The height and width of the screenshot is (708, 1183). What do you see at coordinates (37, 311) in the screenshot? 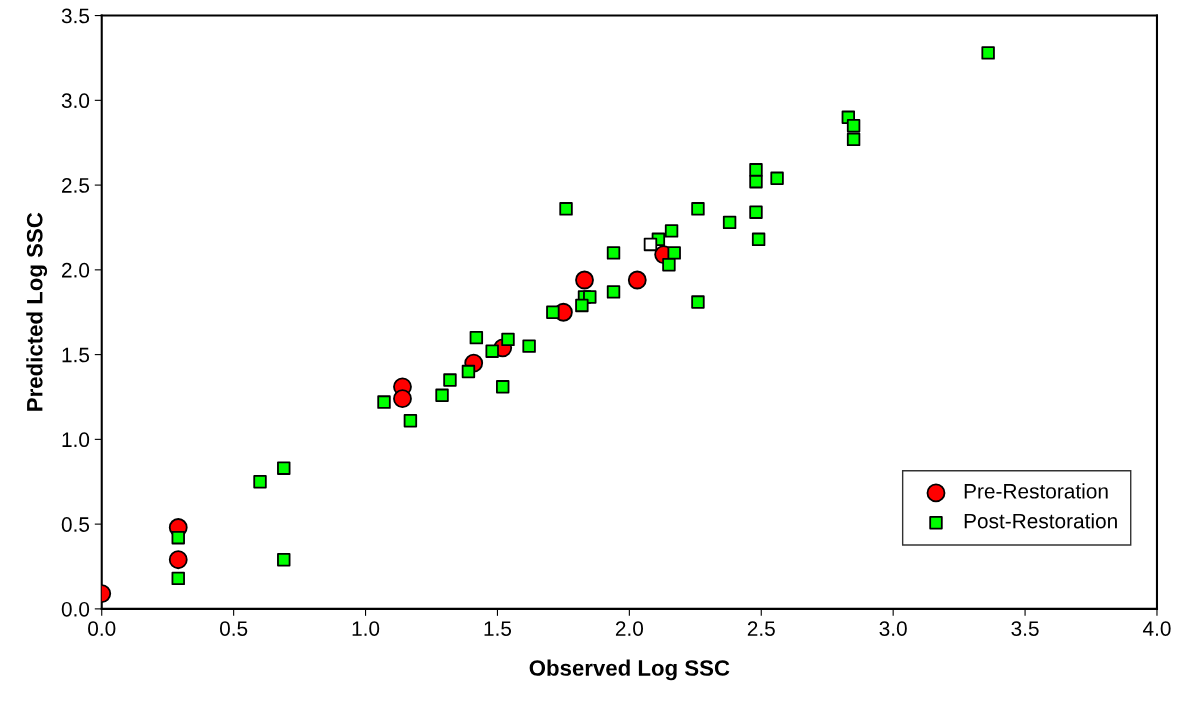
I see `y-axis-title: Predicted Log SSC` at bounding box center [37, 311].